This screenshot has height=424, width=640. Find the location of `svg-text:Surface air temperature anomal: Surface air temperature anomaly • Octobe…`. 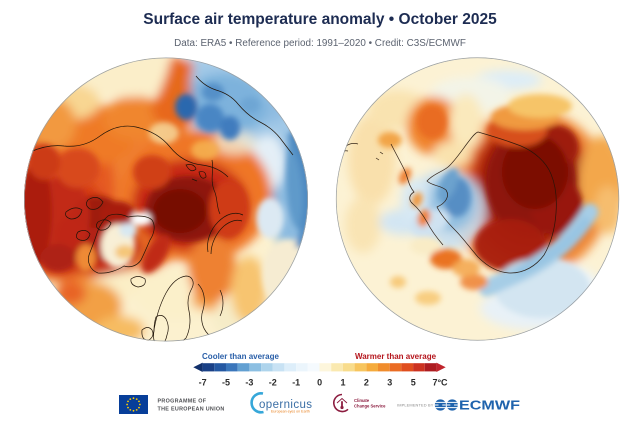

svg-text:Surface air temperature anomal: Surface air temperature anomaly • Octobe… is located at coordinates (320, 19).